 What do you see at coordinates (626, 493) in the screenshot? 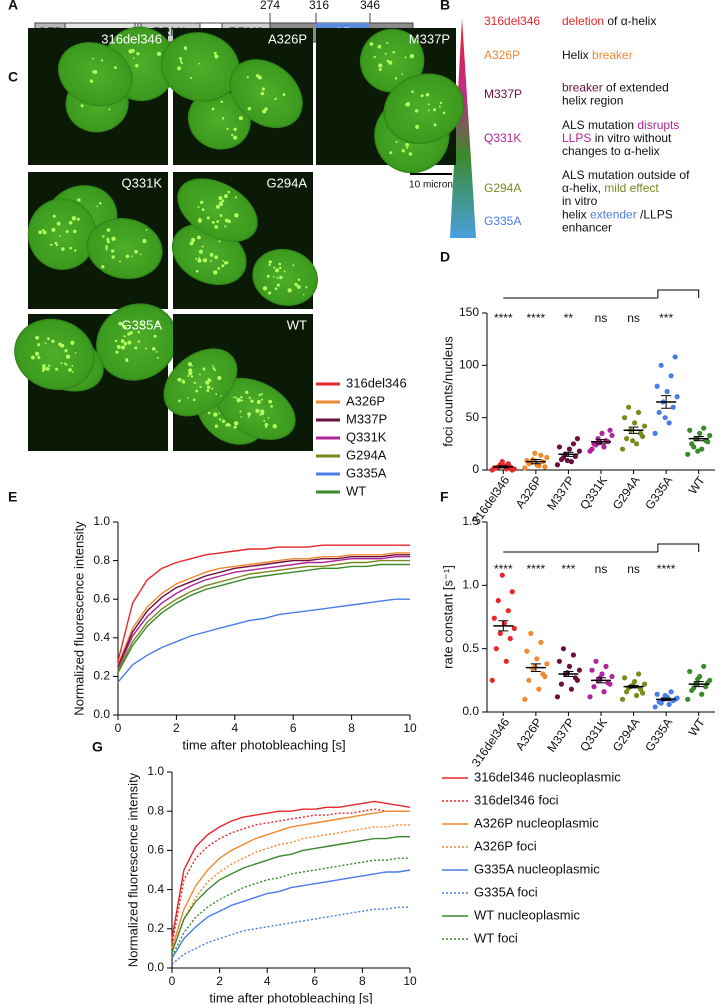
I see `x-tick-label: G294A` at bounding box center [626, 493].